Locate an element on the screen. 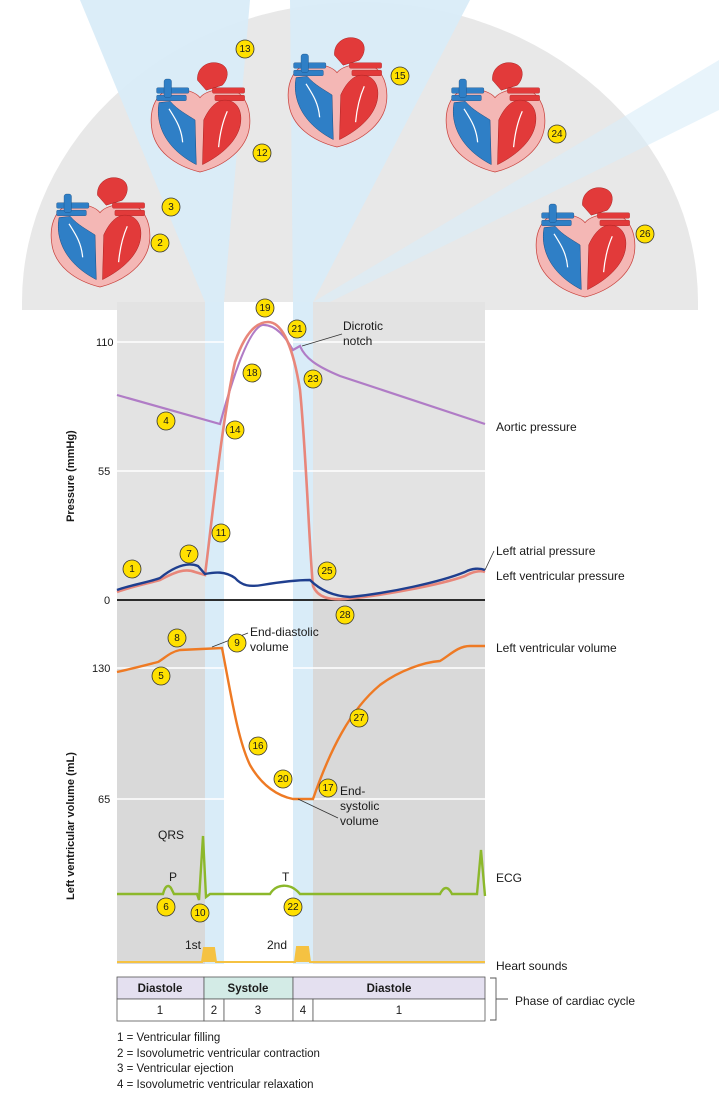  end-diastolic-label-2: volume is located at coordinates (269, 647).